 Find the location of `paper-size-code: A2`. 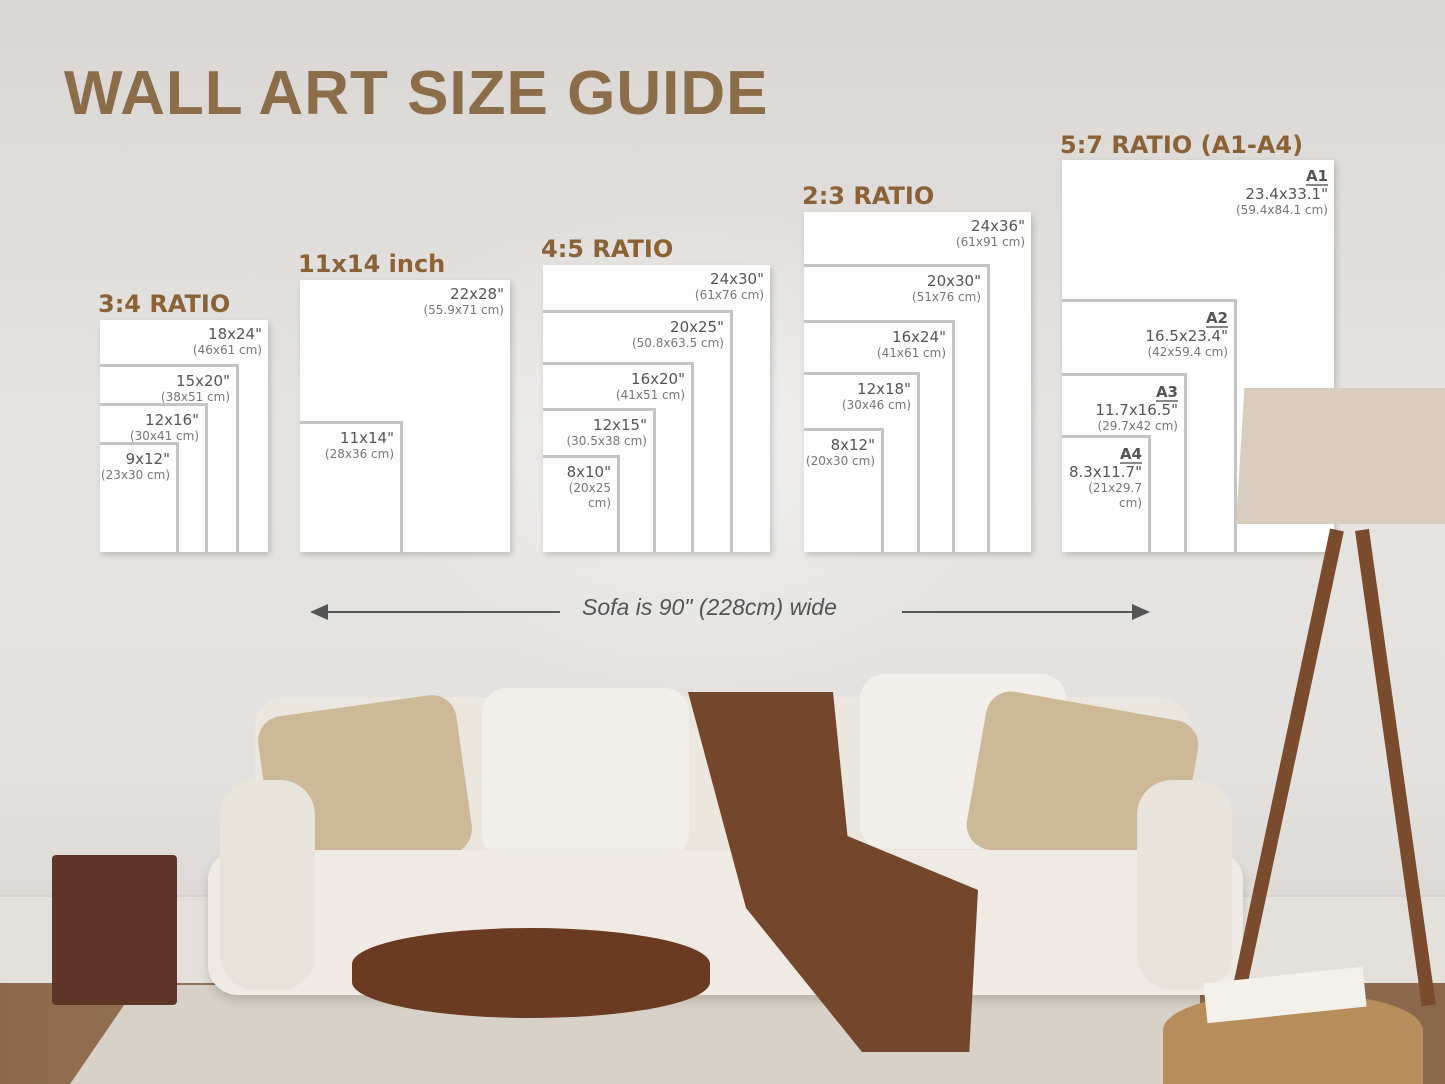

paper-size-code: A2 is located at coordinates (1216, 318).